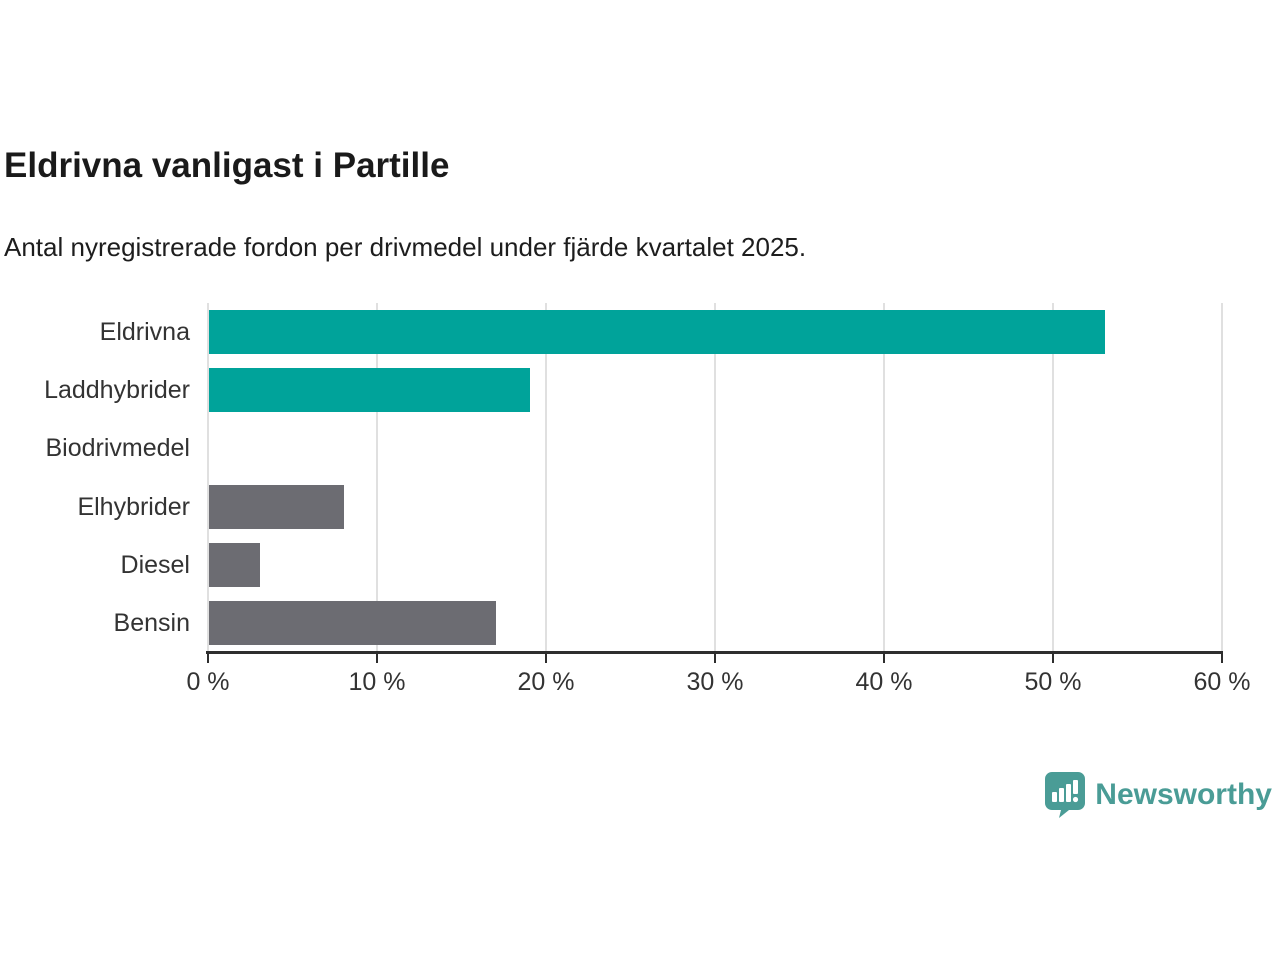  What do you see at coordinates (117, 390) in the screenshot?
I see `category-label: Laddhybrider` at bounding box center [117, 390].